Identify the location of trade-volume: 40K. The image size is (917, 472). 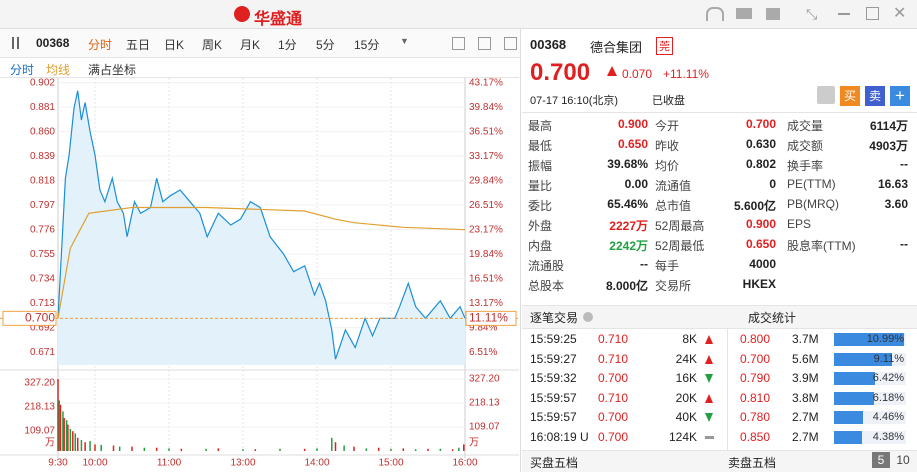
(686, 417).